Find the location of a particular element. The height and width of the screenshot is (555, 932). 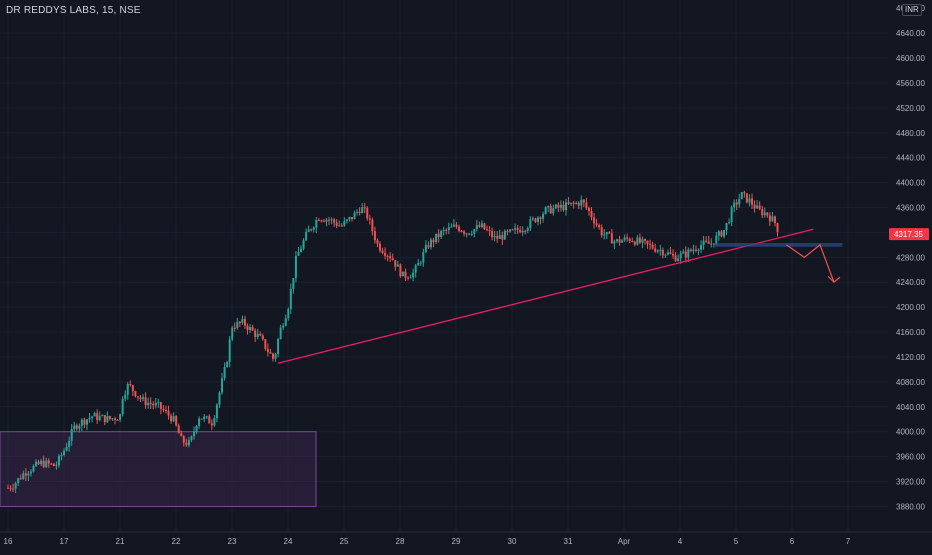

price-tick-label: 4600.00 is located at coordinates (910, 58).